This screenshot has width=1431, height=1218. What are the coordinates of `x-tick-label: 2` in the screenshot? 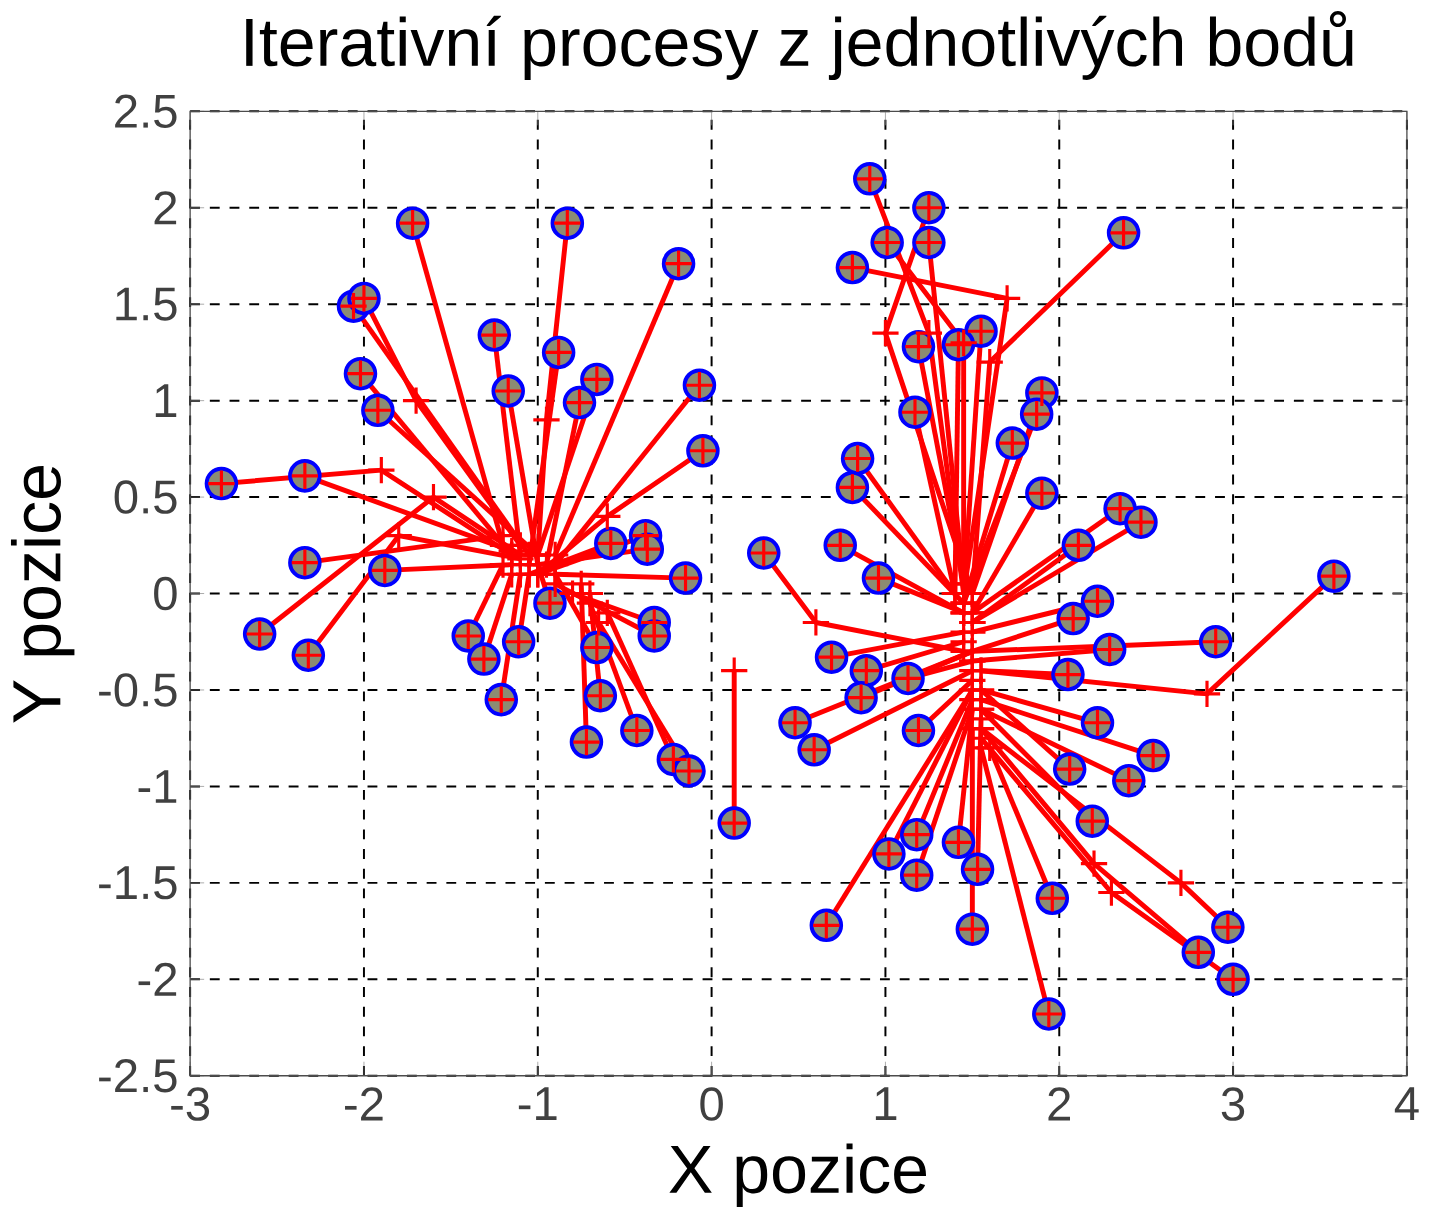 It's located at (1059, 1104).